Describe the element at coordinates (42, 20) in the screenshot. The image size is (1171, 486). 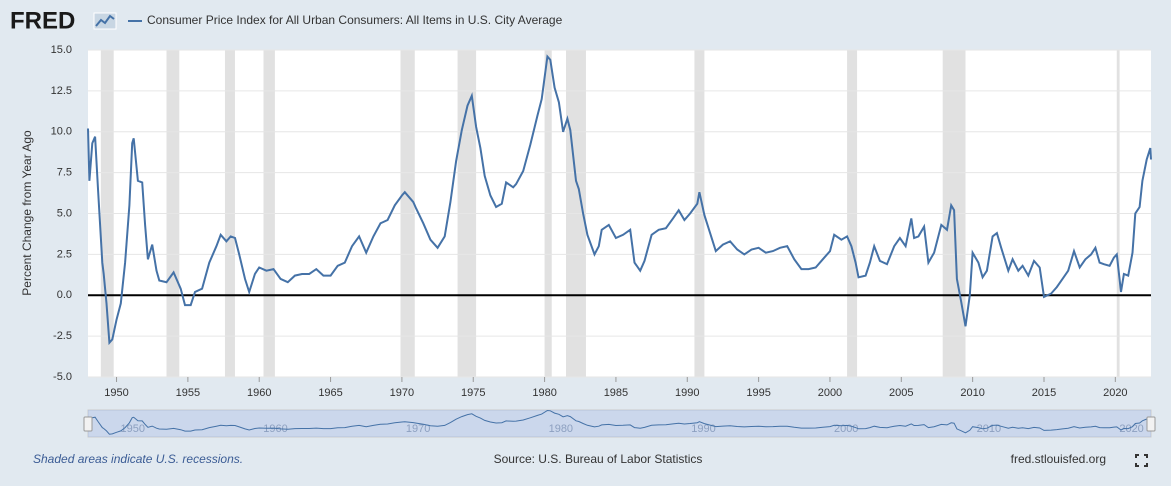
I see `logo: FRED` at that location.